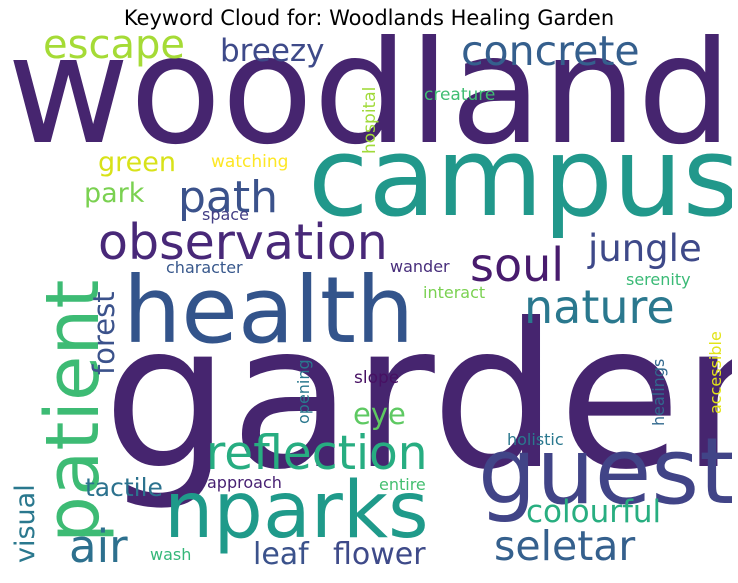 The height and width of the screenshot is (583, 738). What do you see at coordinates (379, 414) in the screenshot?
I see `word-eye: eye` at bounding box center [379, 414].